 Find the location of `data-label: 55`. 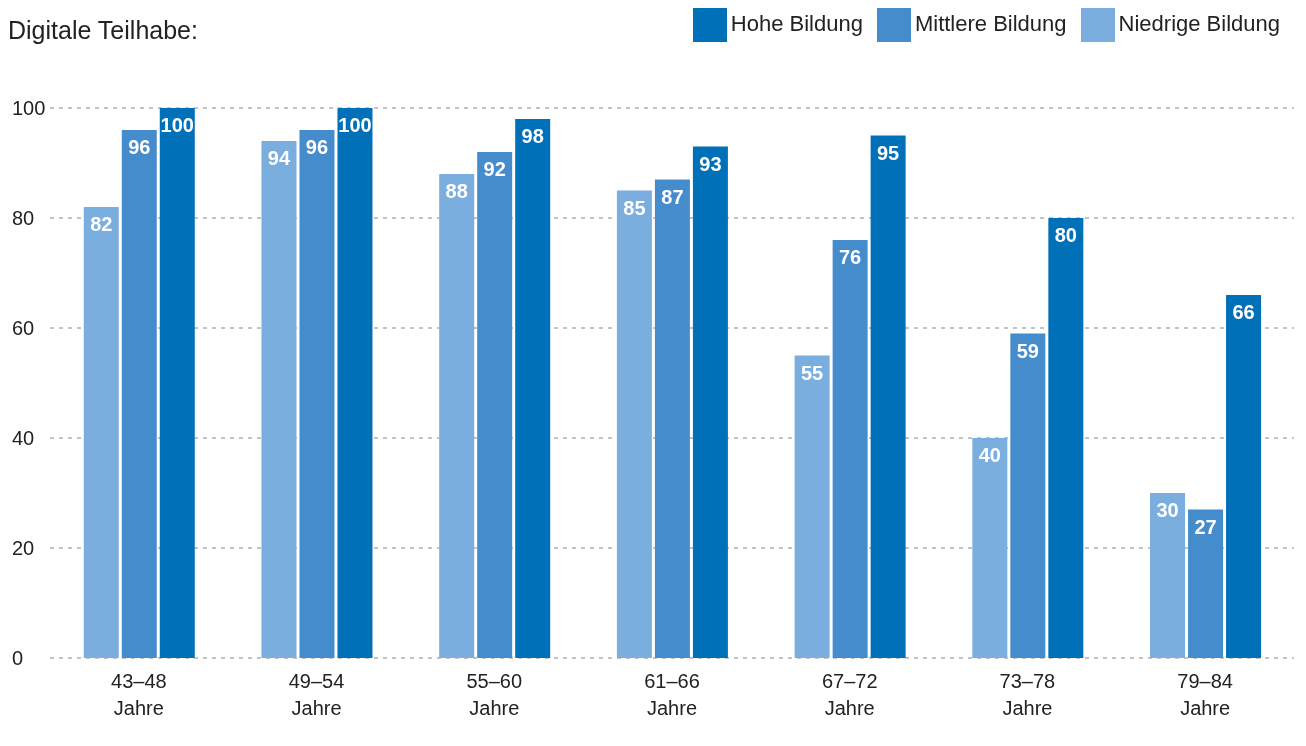

data-label: 55 is located at coordinates (812, 372).